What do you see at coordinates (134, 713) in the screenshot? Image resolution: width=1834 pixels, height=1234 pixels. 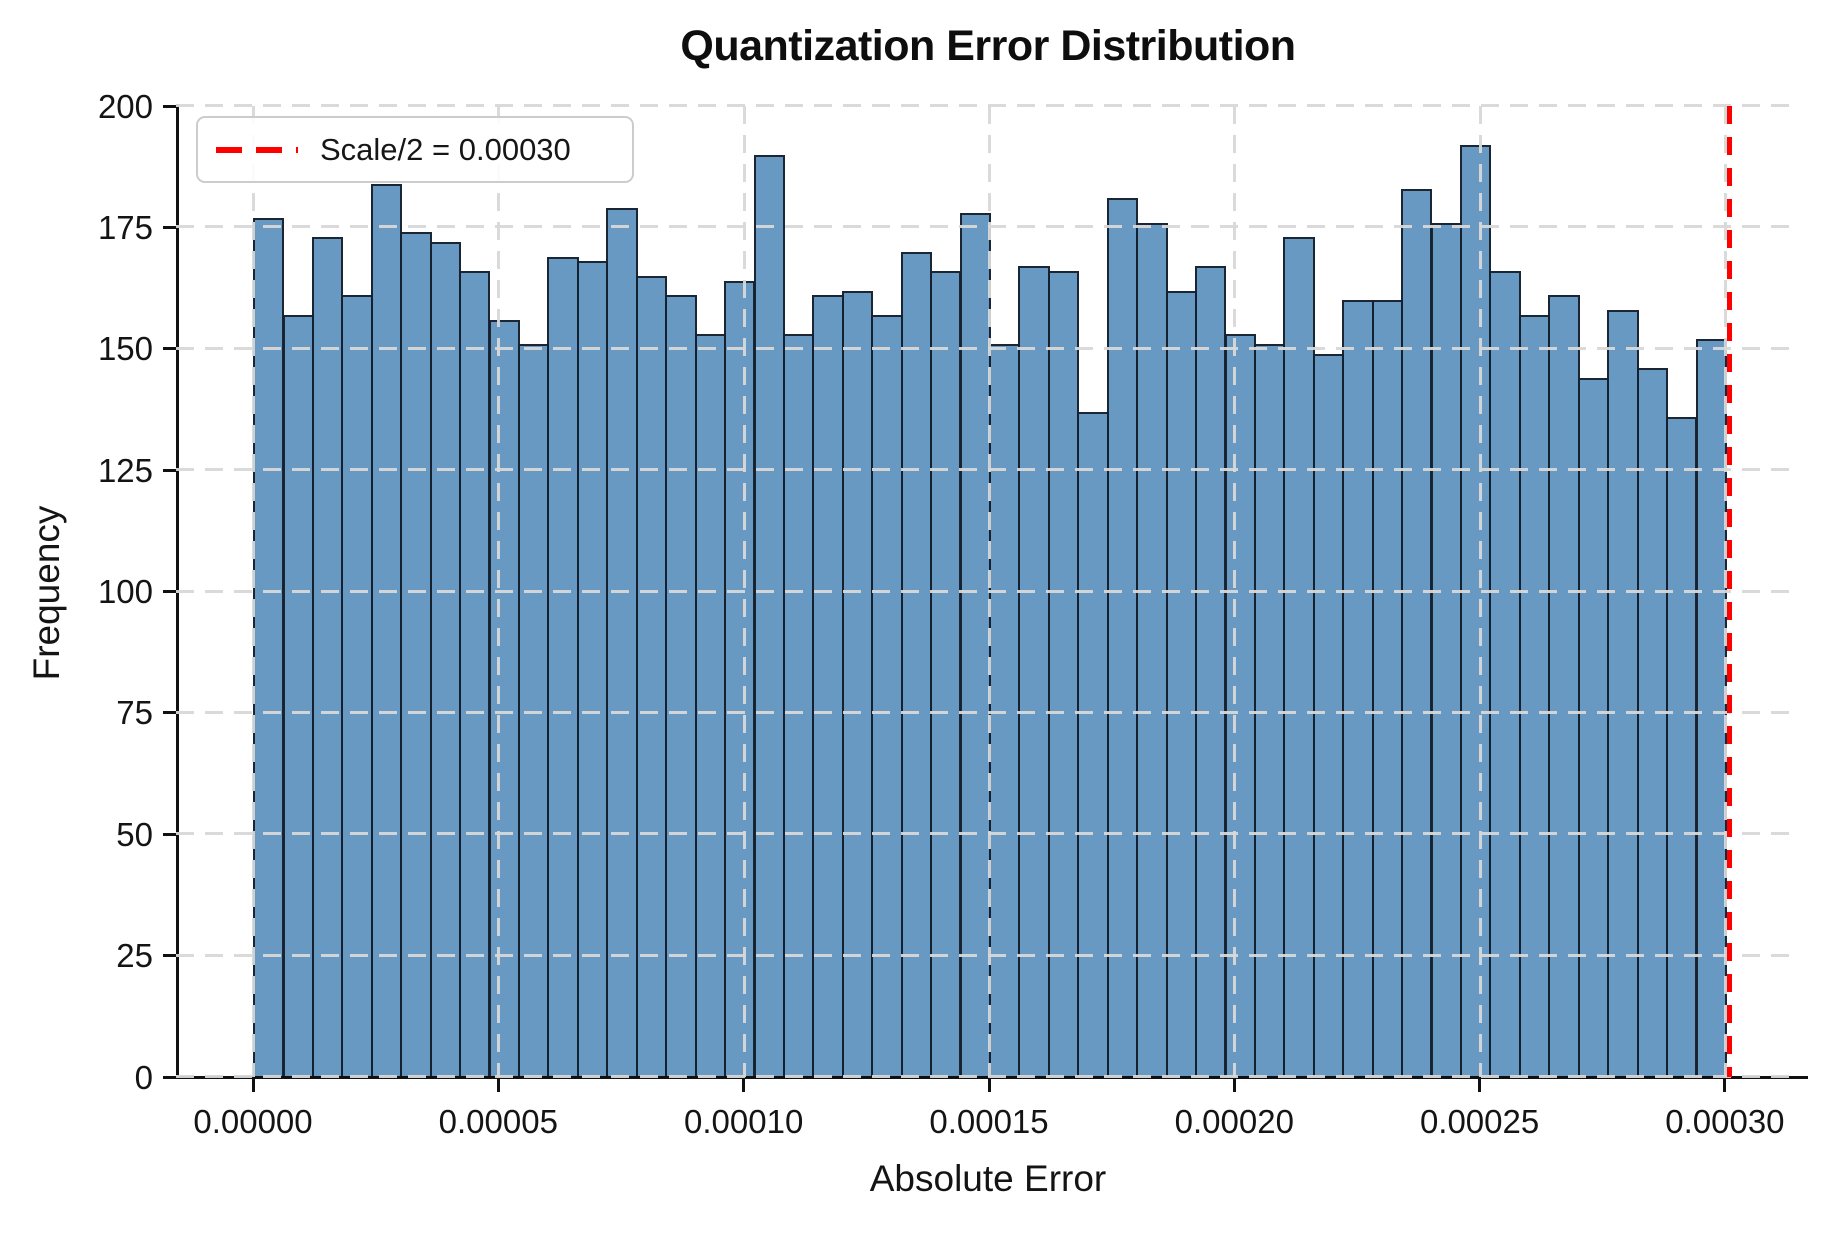 I see `y-tick-label: 75` at bounding box center [134, 713].